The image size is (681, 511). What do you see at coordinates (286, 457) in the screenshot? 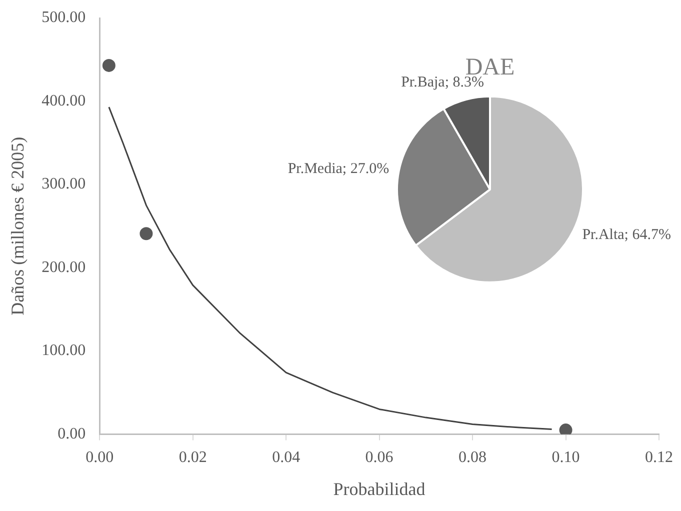
I see `x-tick-label: 0.04` at bounding box center [286, 457].